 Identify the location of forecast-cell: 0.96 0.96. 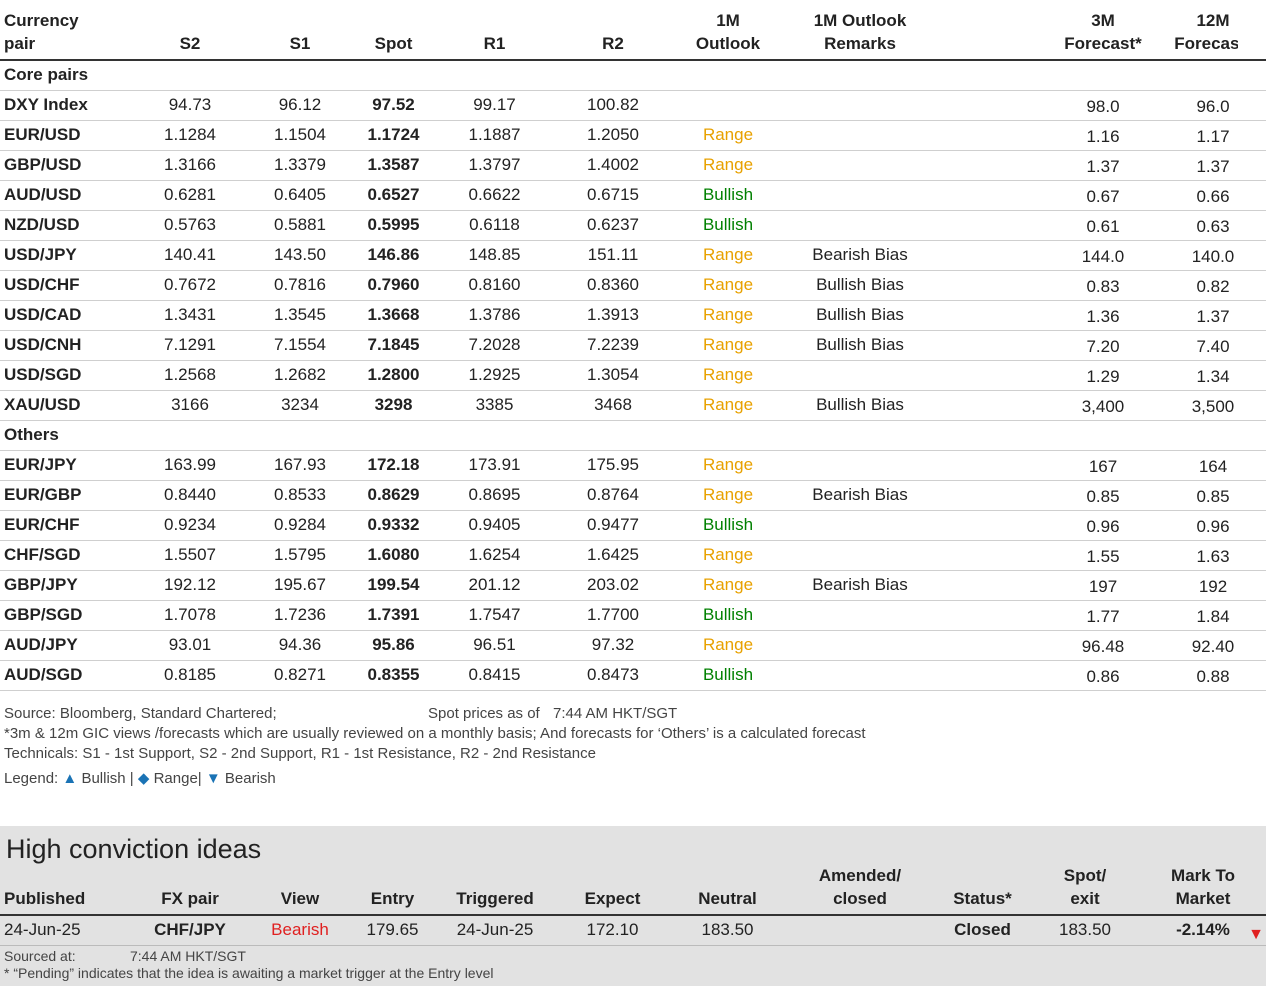
(1085, 525).